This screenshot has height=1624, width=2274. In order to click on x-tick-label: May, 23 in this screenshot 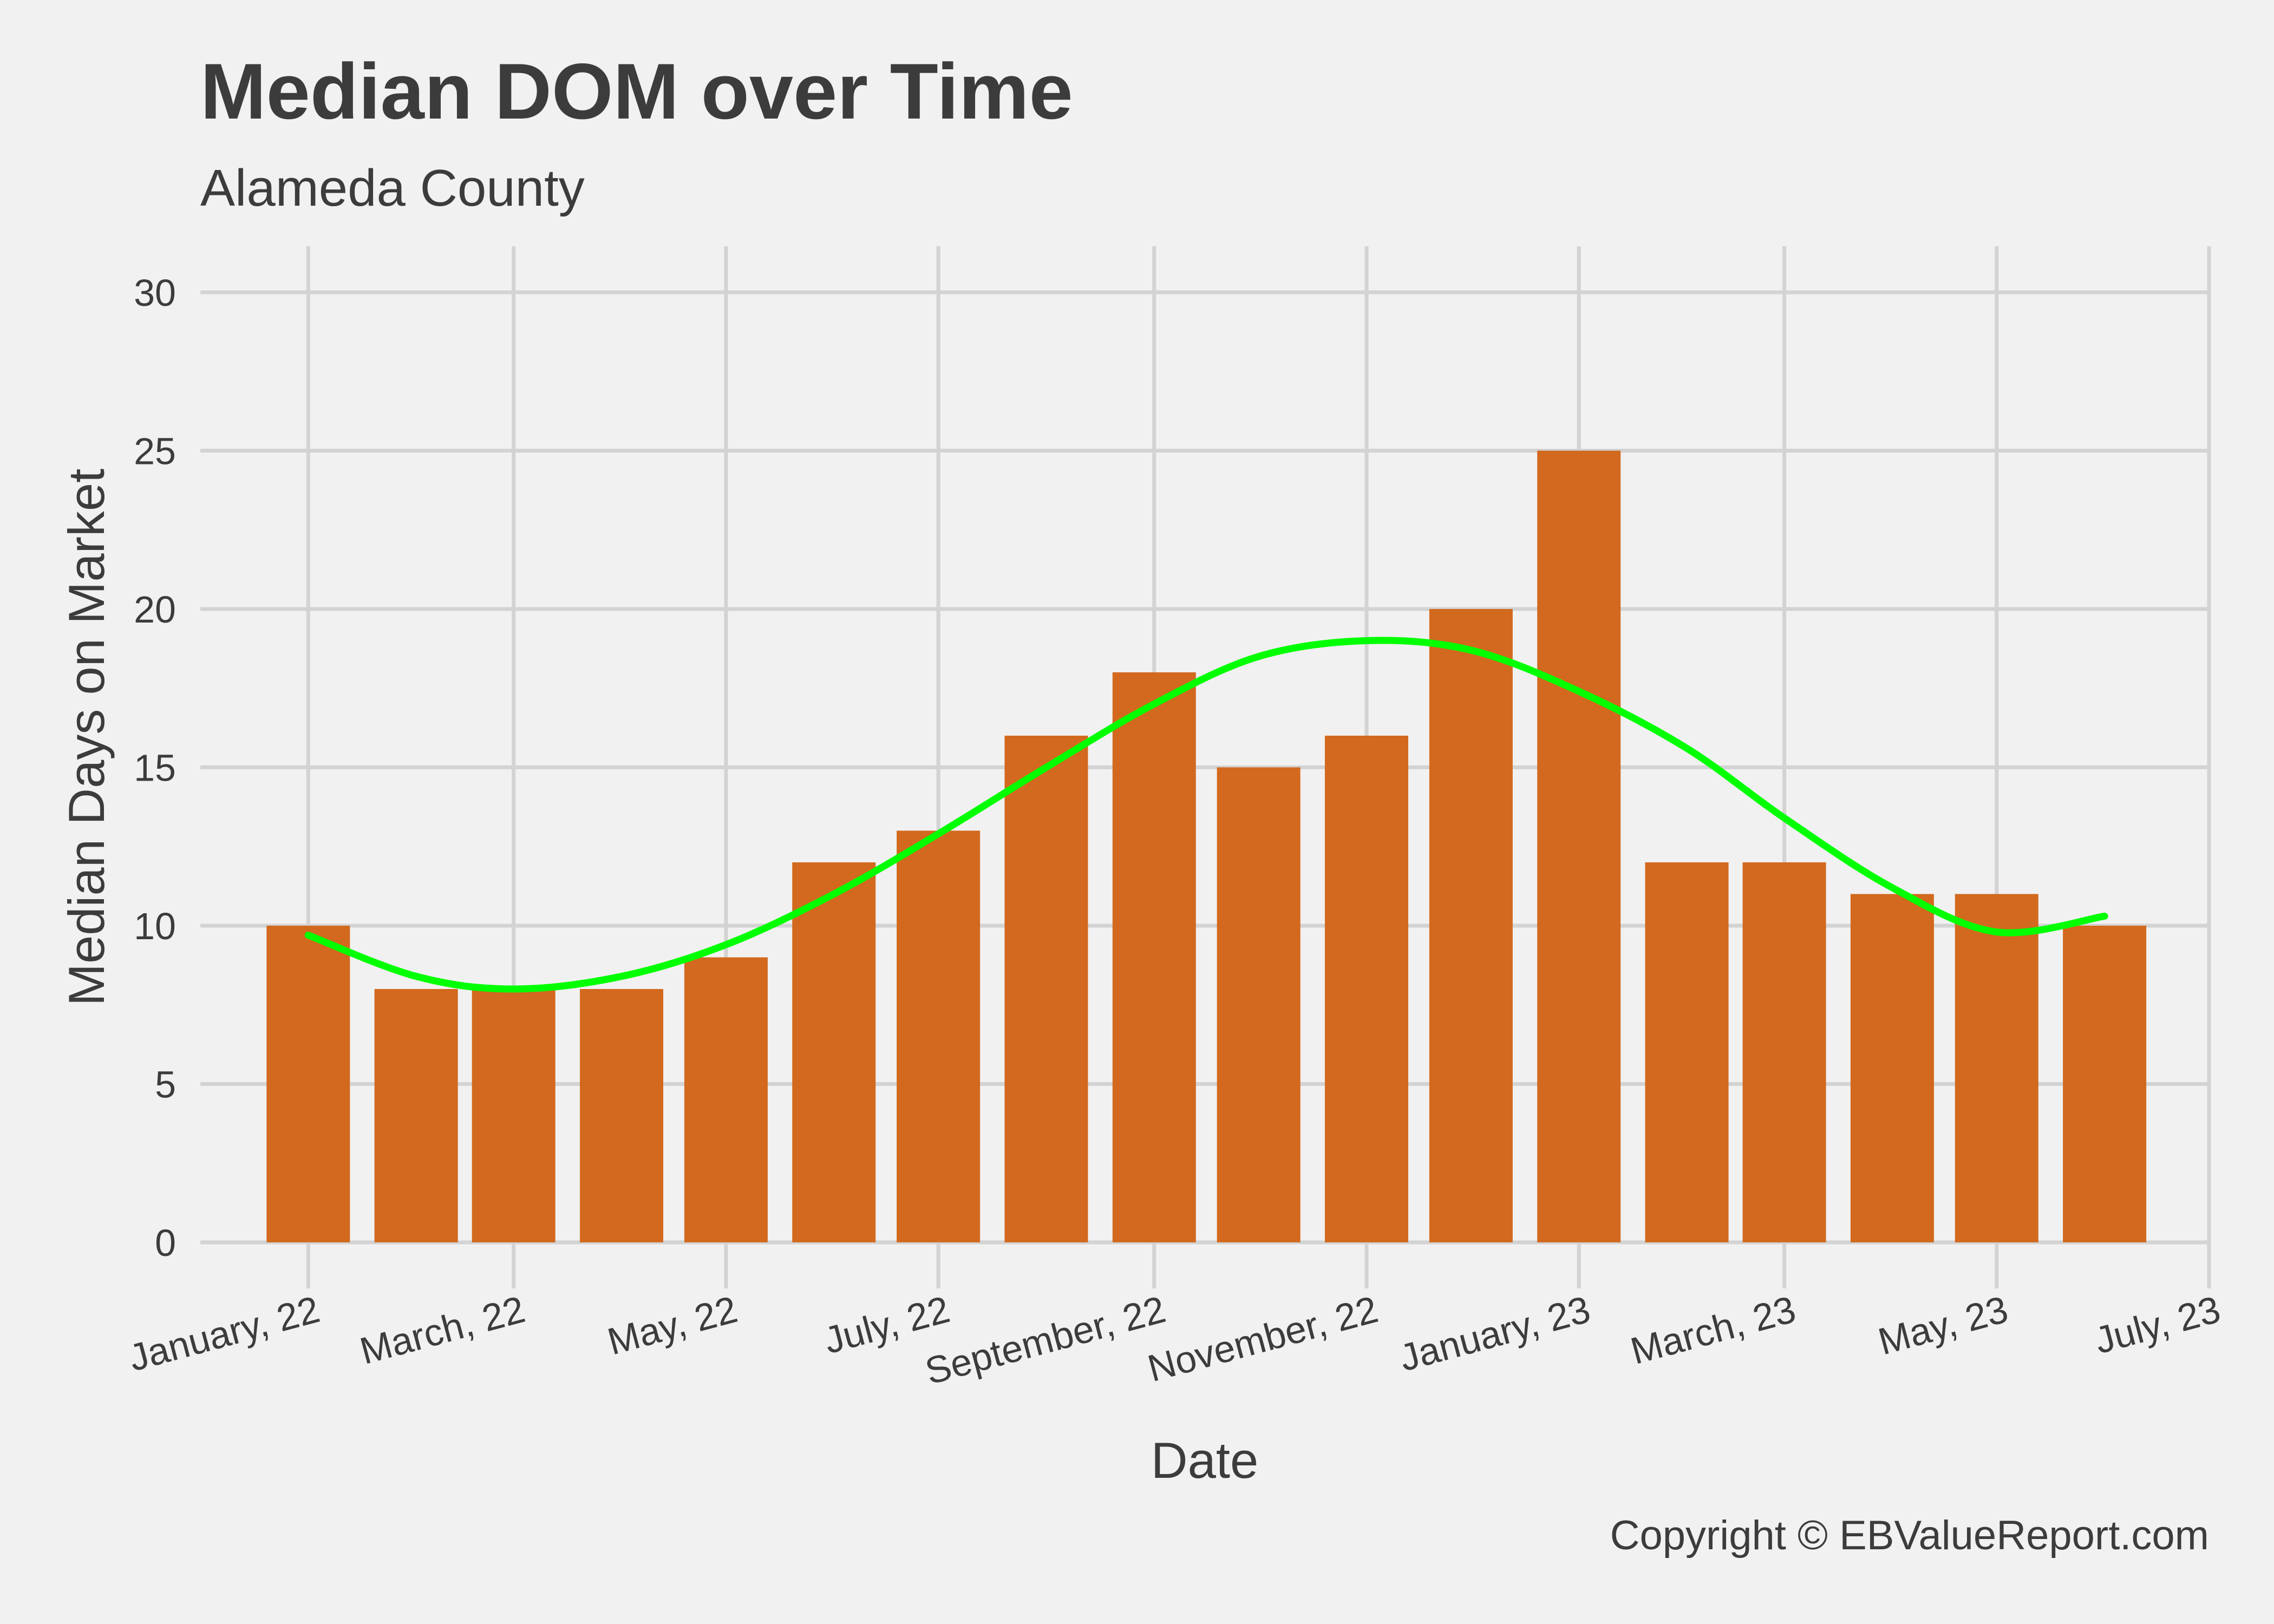, I will do `click(1943, 1325)`.